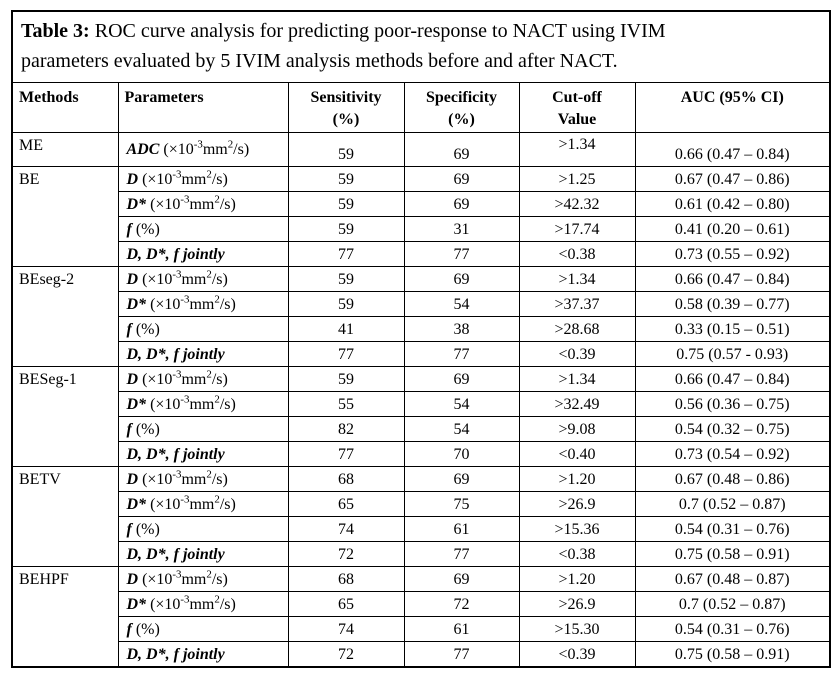 This screenshot has height=678, width=840. What do you see at coordinates (346, 329) in the screenshot?
I see `sensitivity-cell: 41` at bounding box center [346, 329].